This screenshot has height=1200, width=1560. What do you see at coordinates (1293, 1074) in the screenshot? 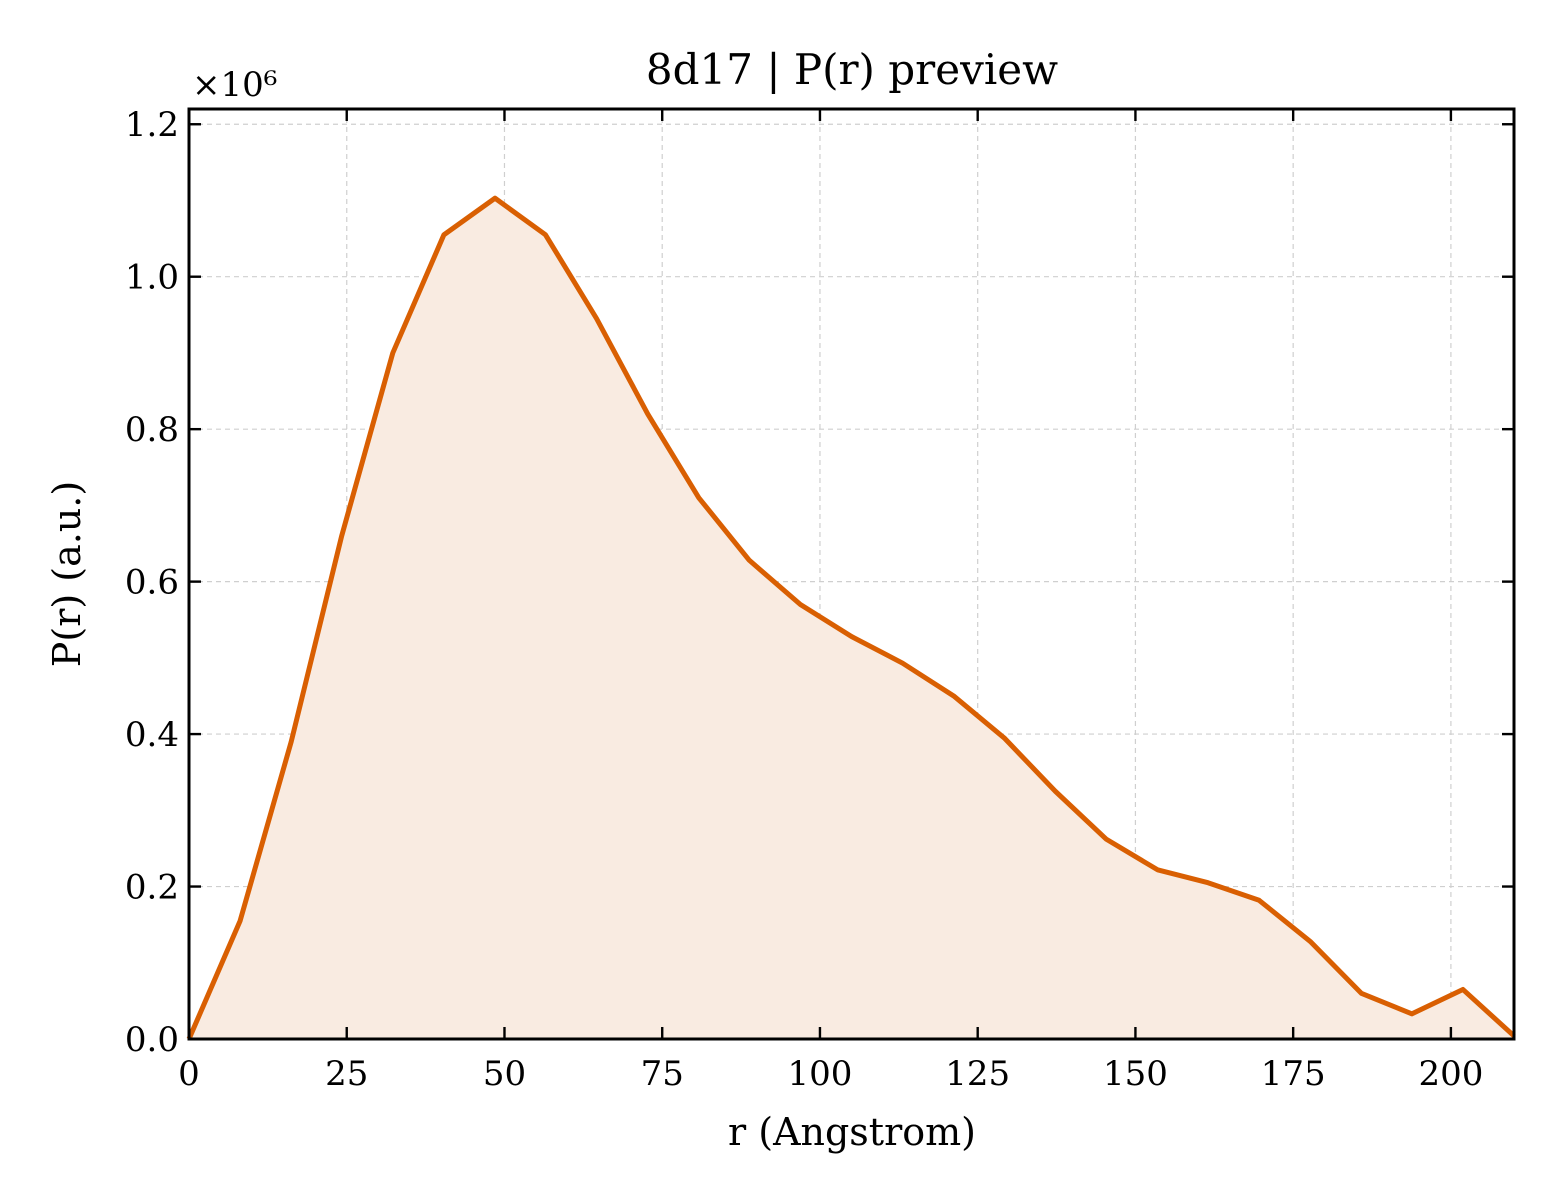
I see `x-tick-label: 175` at bounding box center [1293, 1074].